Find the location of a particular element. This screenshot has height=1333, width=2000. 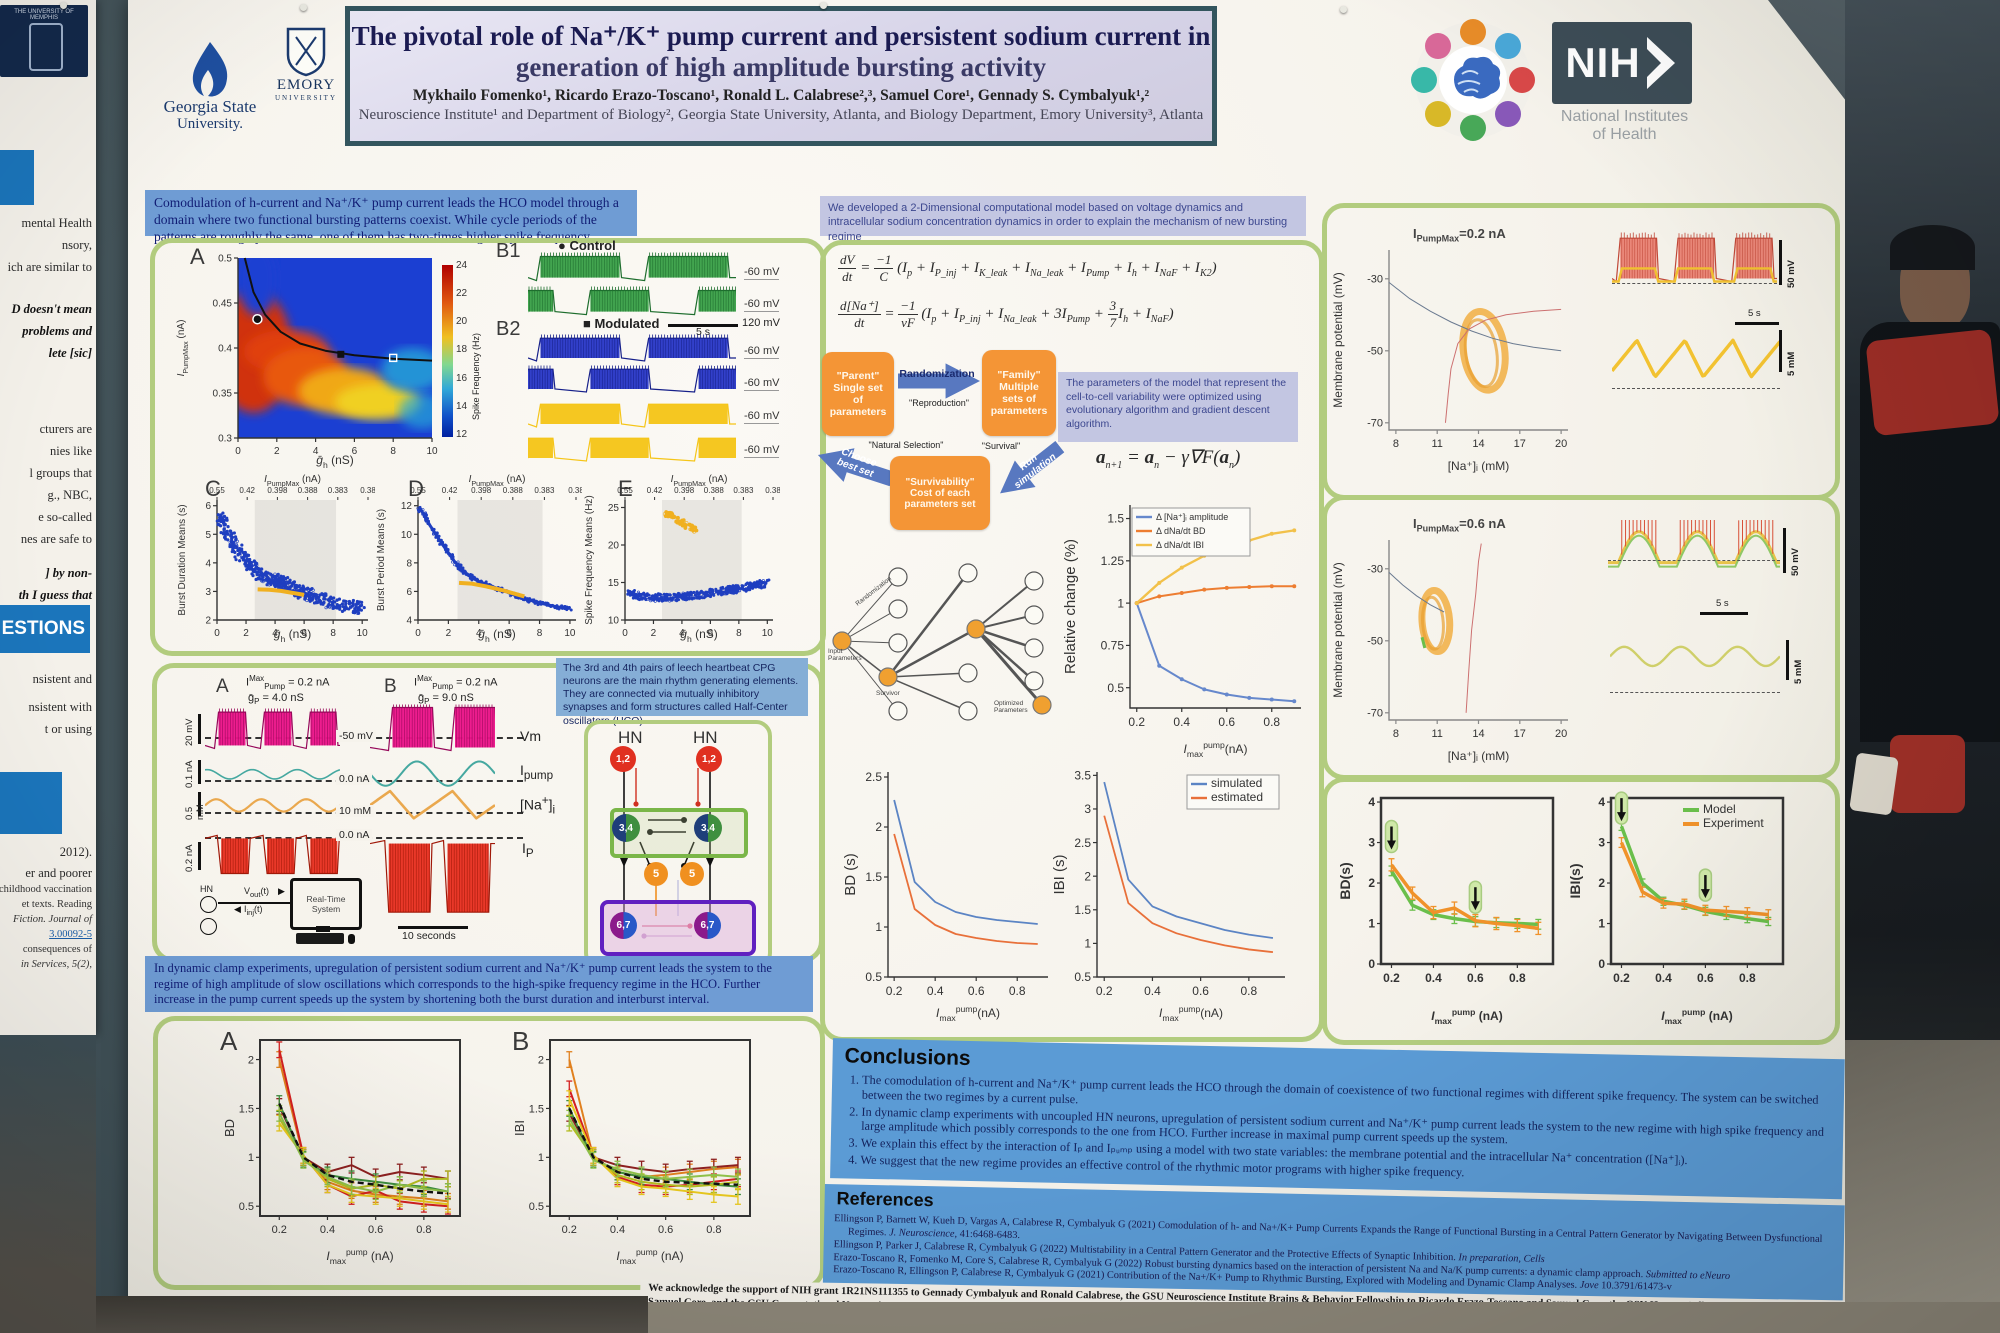

push-pin is located at coordinates (303, 7).